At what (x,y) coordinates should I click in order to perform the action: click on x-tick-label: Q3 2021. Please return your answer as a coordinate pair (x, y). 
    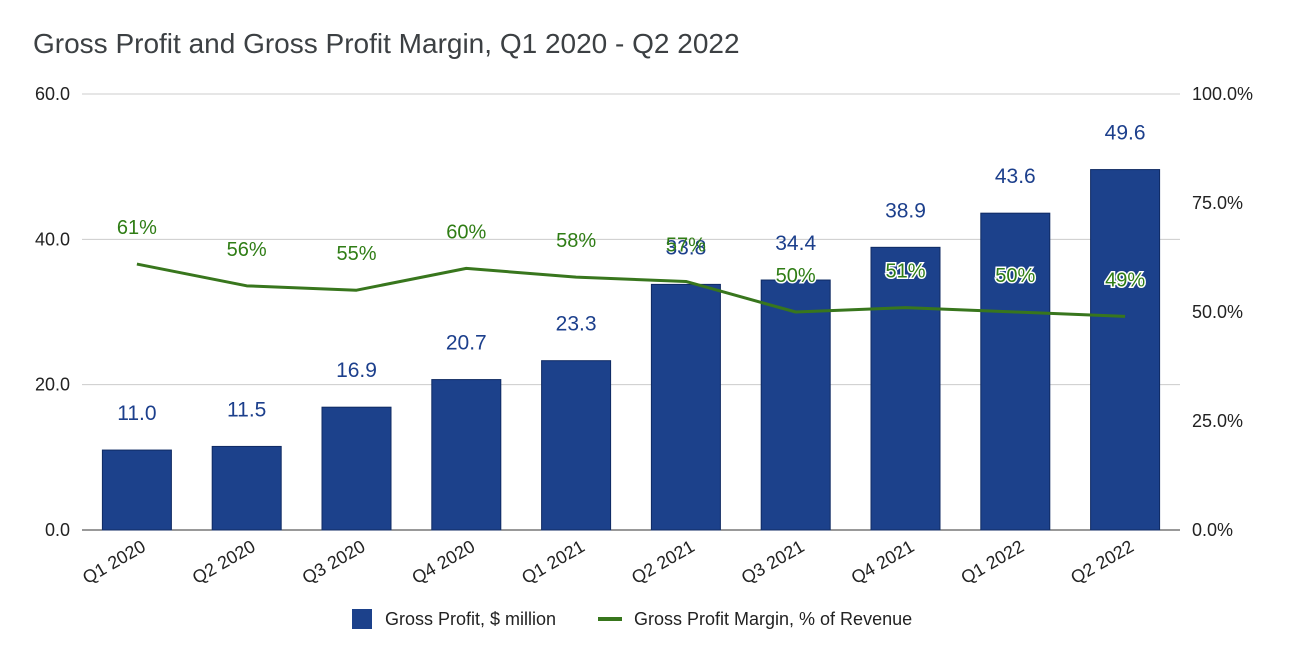
    Looking at the image, I should click on (773, 562).